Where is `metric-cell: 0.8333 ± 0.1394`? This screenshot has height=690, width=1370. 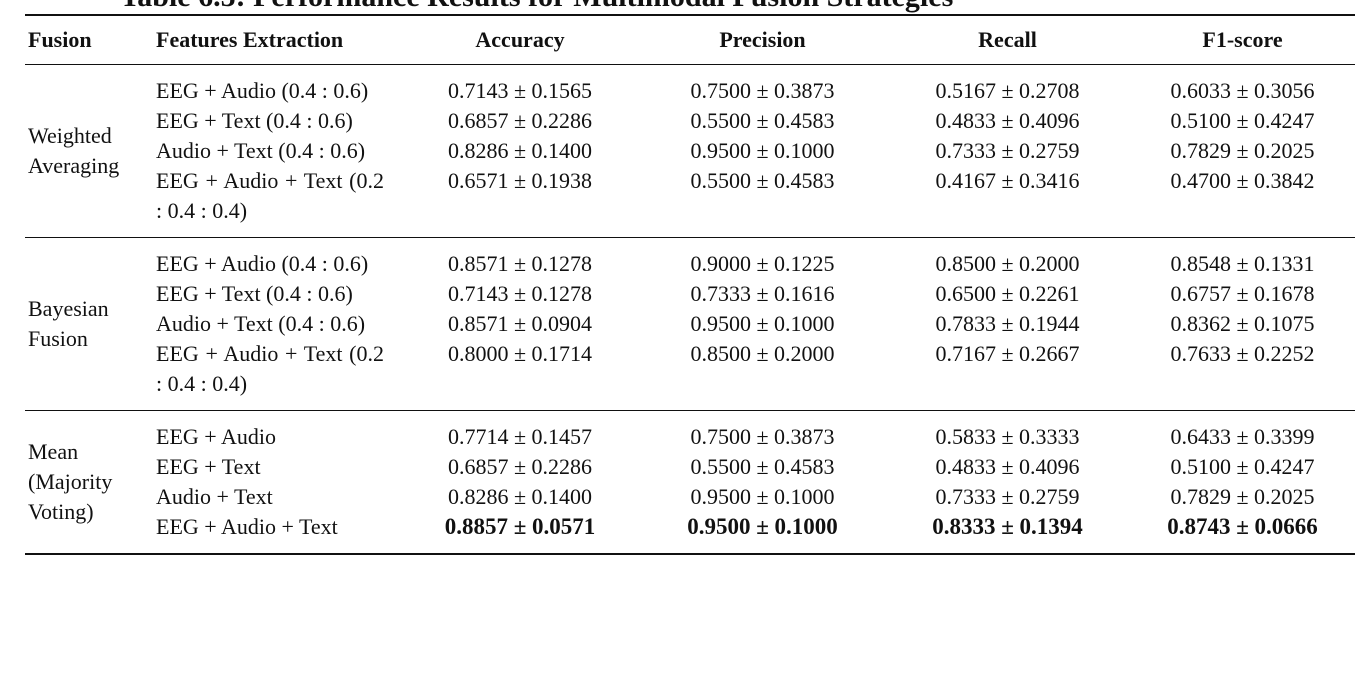 metric-cell: 0.8333 ± 0.1394 is located at coordinates (1007, 526).